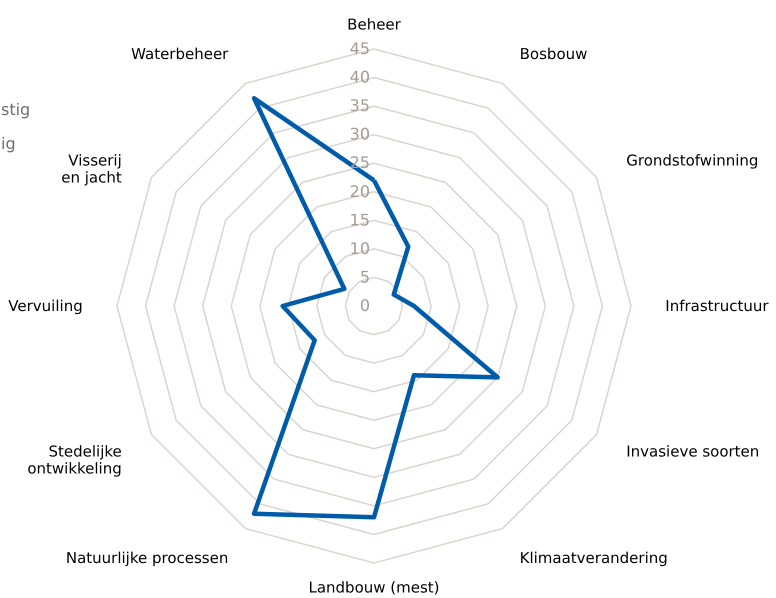  Describe the element at coordinates (360, 162) in the screenshot. I see `y-tick-label: 25` at that location.